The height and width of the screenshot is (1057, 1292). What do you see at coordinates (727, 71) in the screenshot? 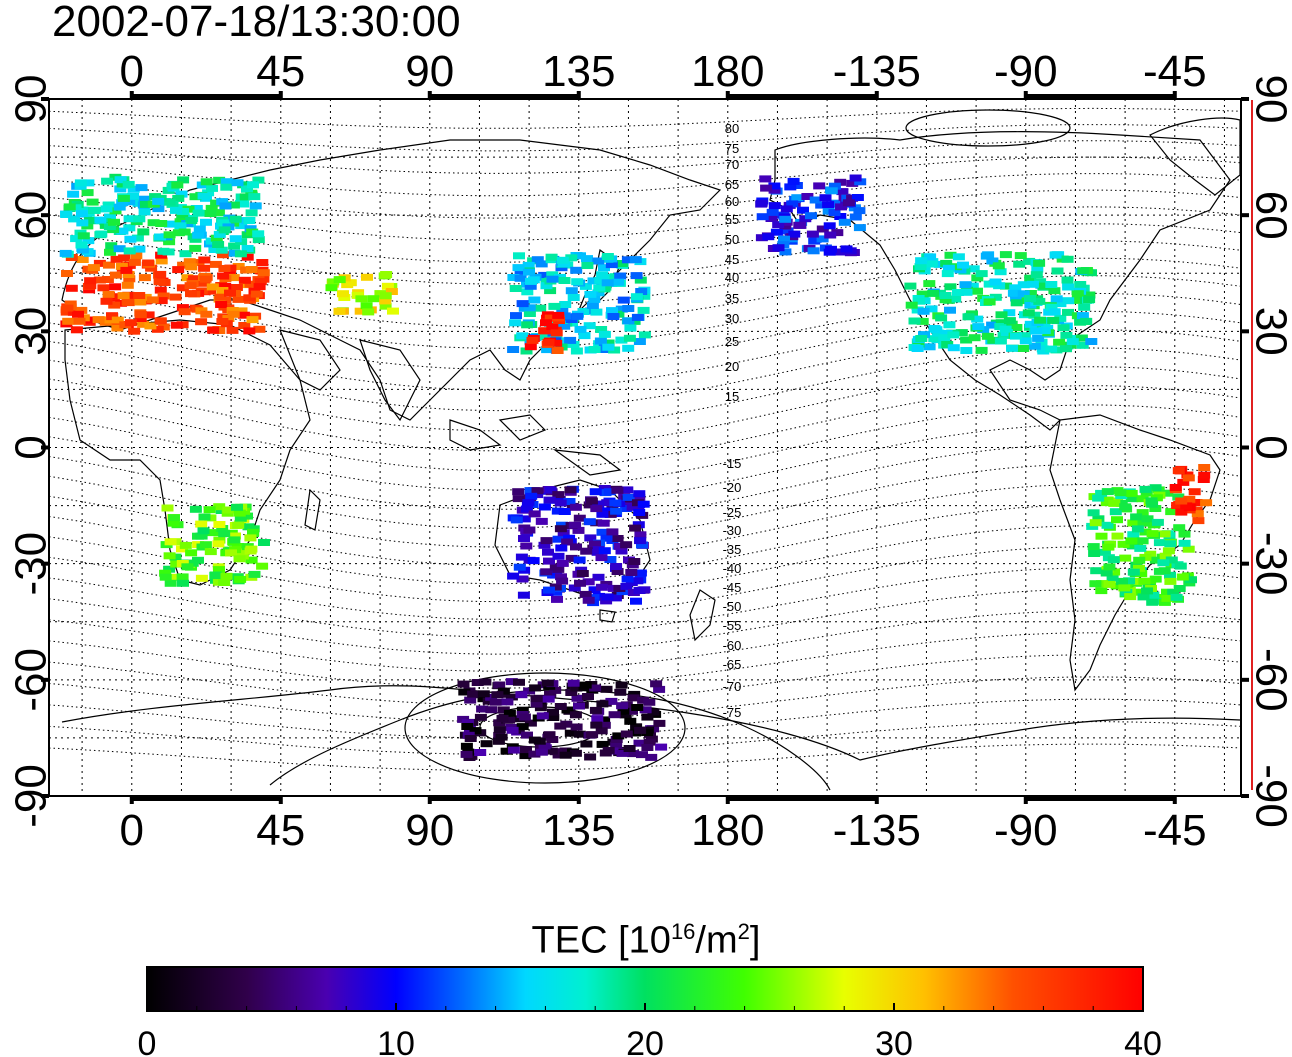
I see `x-top-tick-label: 180` at bounding box center [727, 71].